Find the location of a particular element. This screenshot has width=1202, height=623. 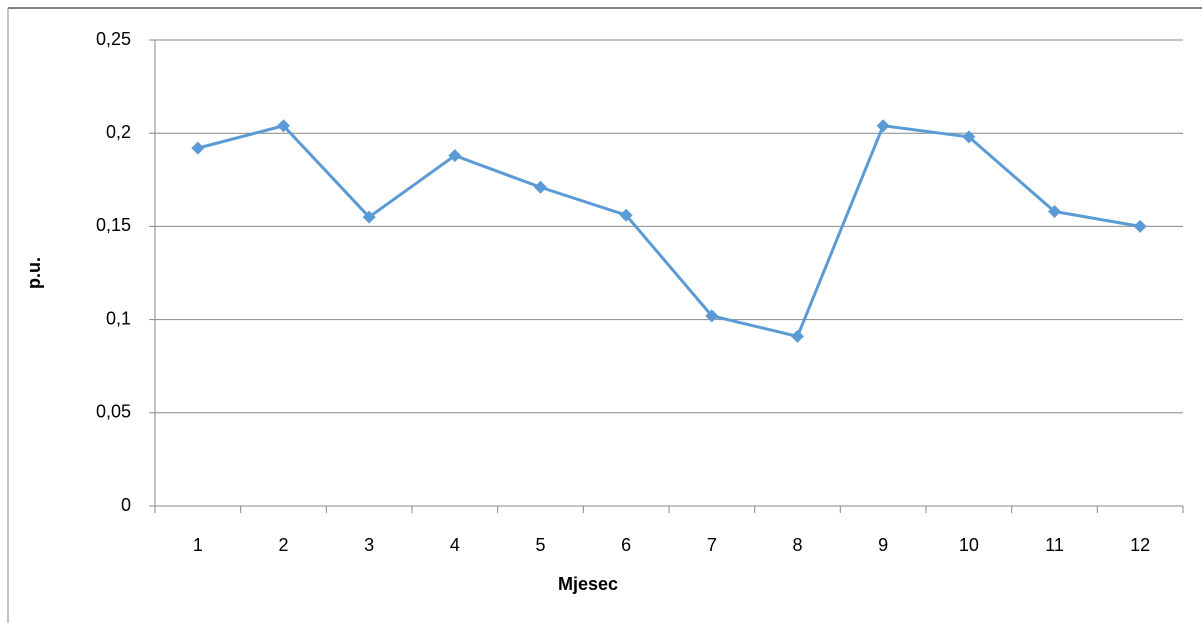

y-tick-label: 0,15 is located at coordinates (113, 225).